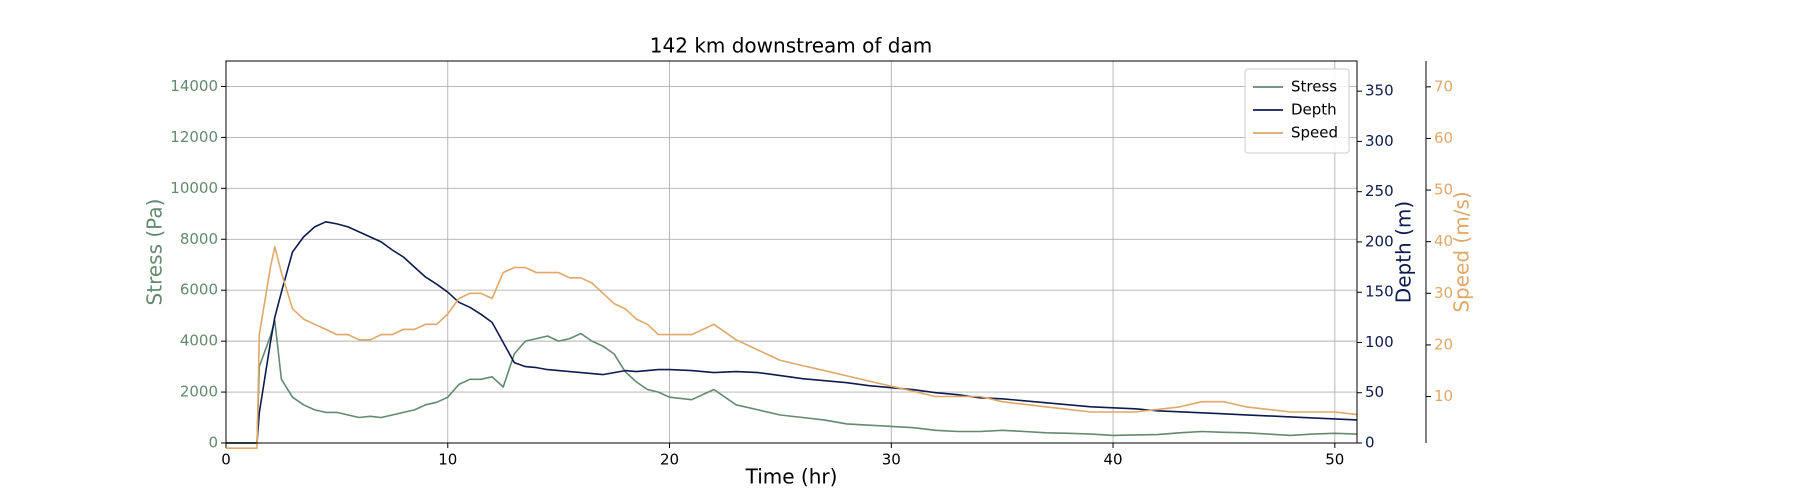  Describe the element at coordinates (791, 46) in the screenshot. I see `chart-title: 142 km downstream of dam` at that location.